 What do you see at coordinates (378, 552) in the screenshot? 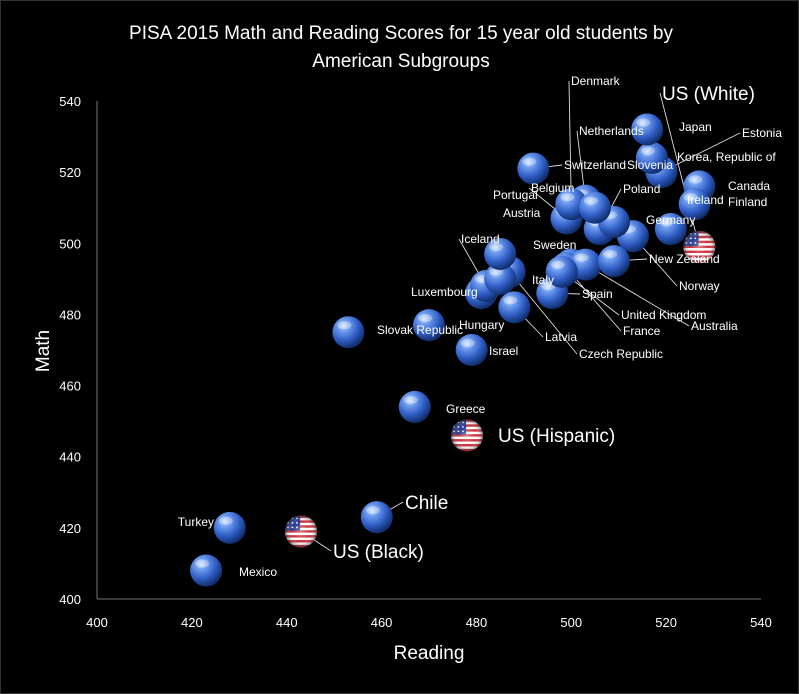
I see `label-us-black: US (Black)` at bounding box center [378, 552].